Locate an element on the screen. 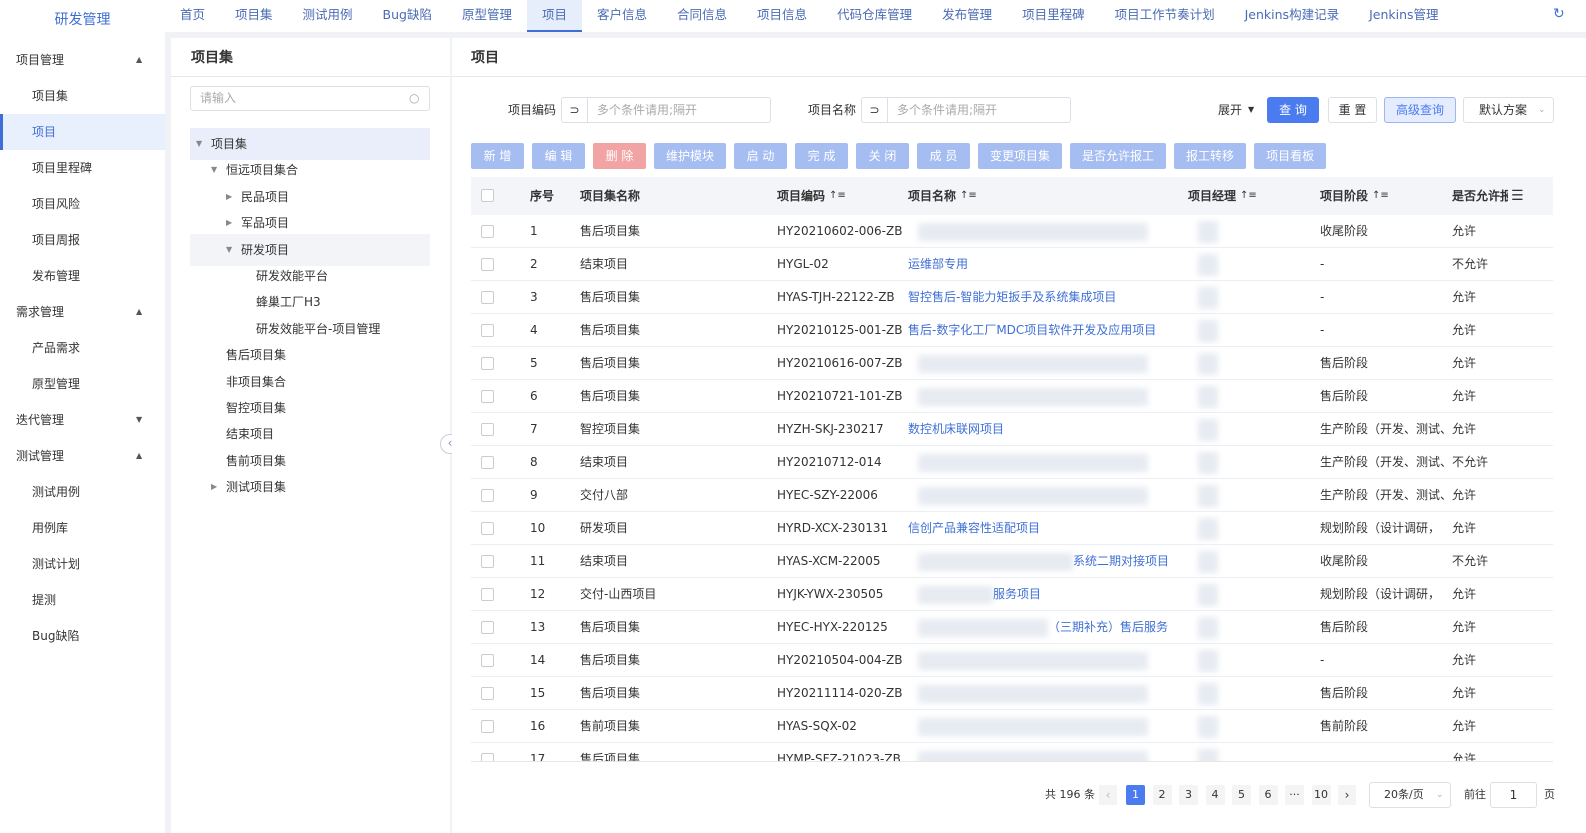 The image size is (1586, 833). menu-item: 项目风险 is located at coordinates (56, 204).